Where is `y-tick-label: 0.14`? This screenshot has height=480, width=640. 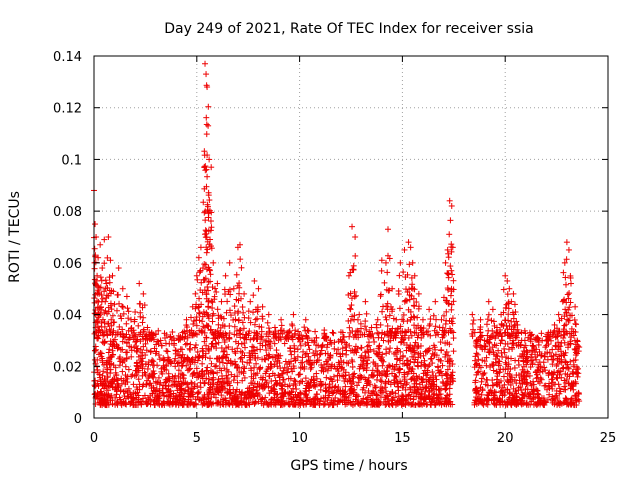 y-tick-label: 0.14 is located at coordinates (67, 57).